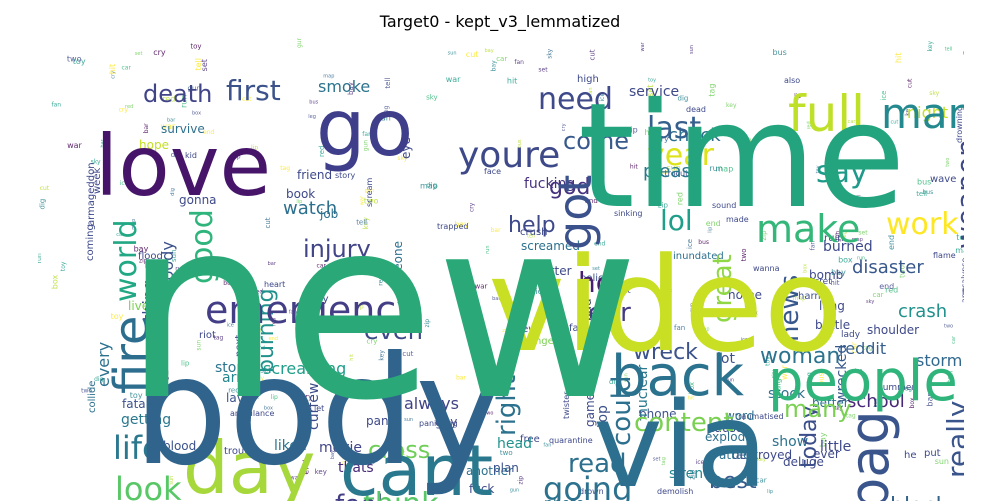  I want to click on word-free: free, so click(530, 439).